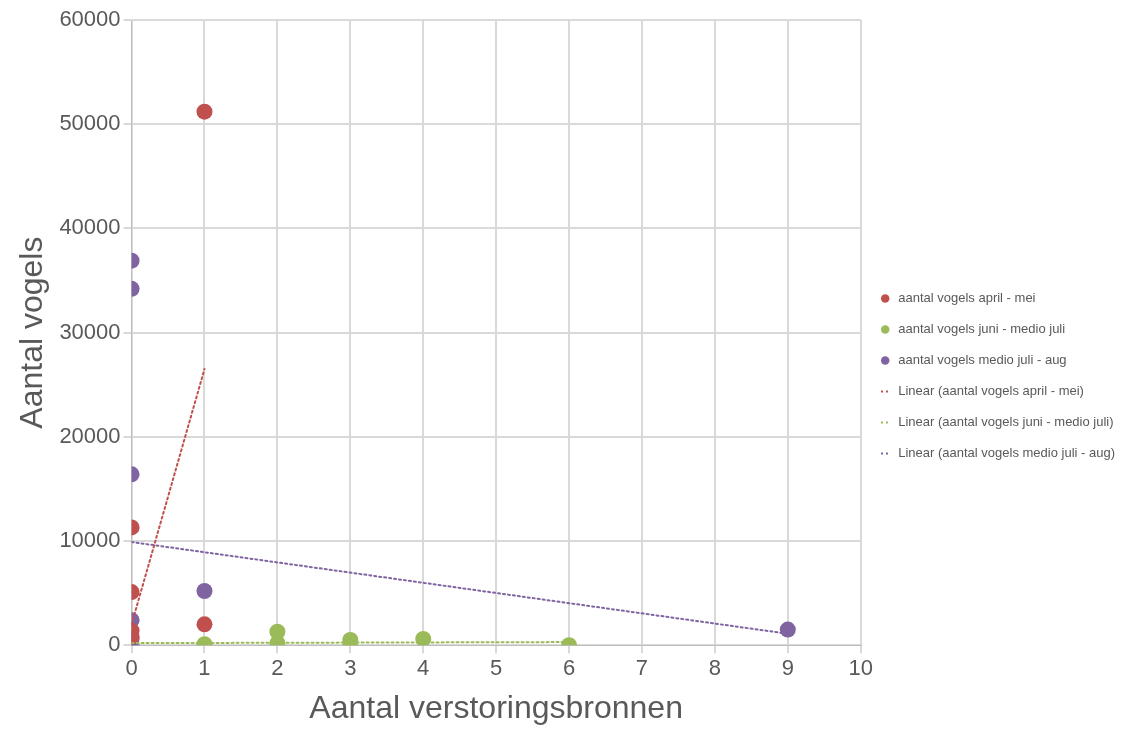  I want to click on y-tick-label: 60000, so click(90, 19).